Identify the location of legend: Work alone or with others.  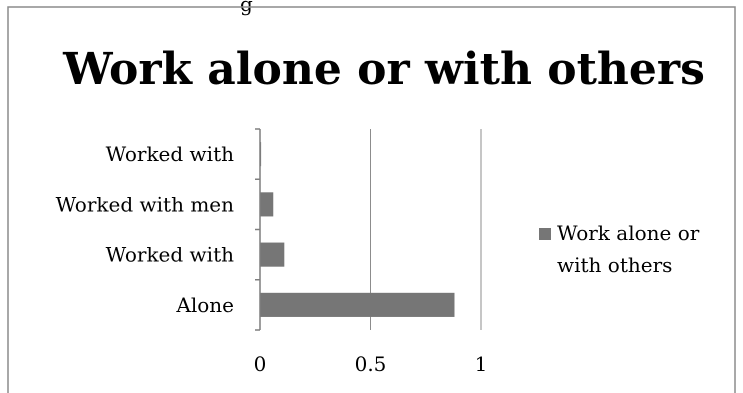
(619, 249).